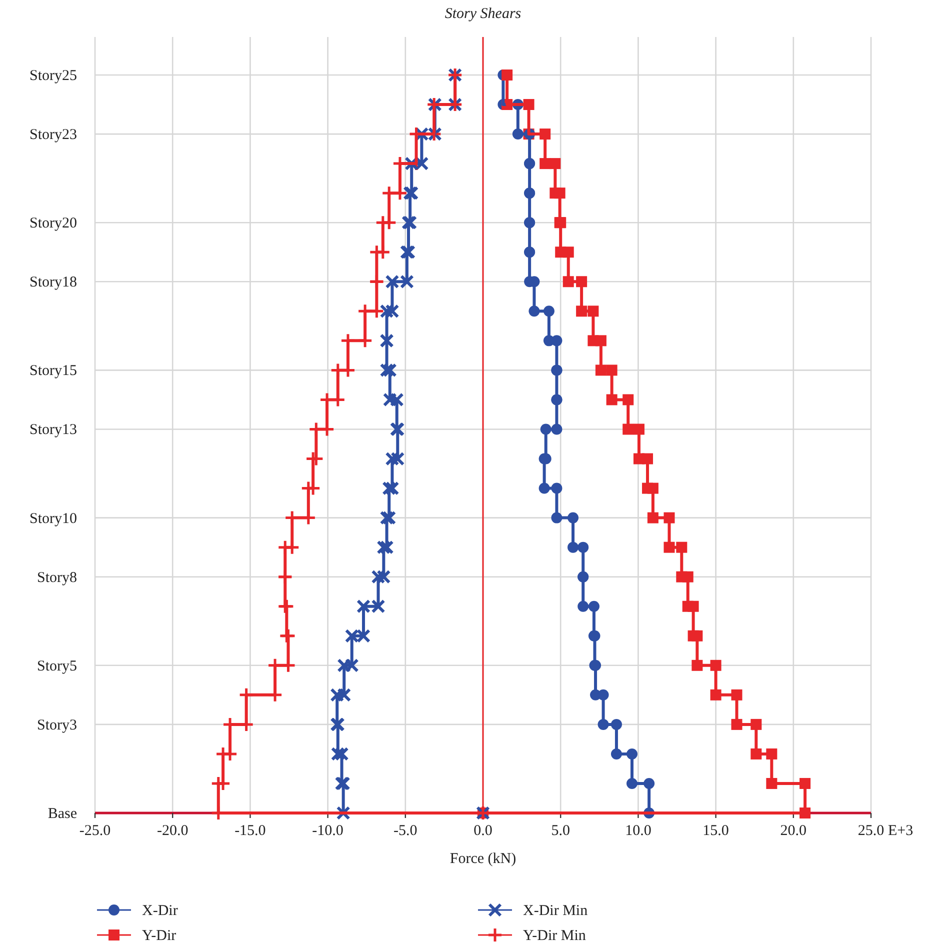 The height and width of the screenshot is (947, 926). What do you see at coordinates (53, 371) in the screenshot?
I see `y-tick-label: Story15` at bounding box center [53, 371].